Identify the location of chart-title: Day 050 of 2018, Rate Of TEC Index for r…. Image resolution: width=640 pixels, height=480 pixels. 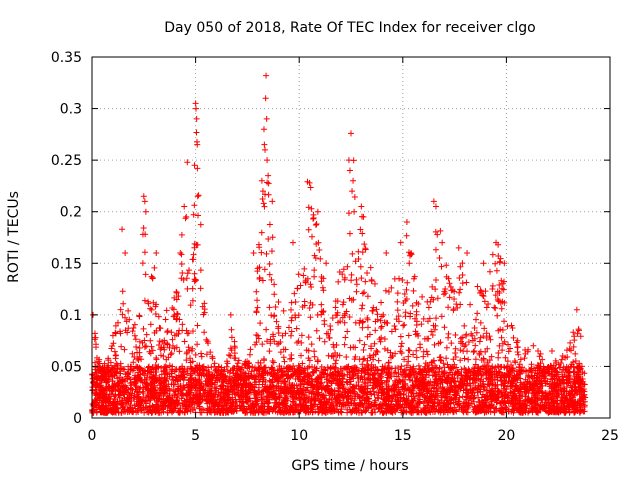
(349, 28).